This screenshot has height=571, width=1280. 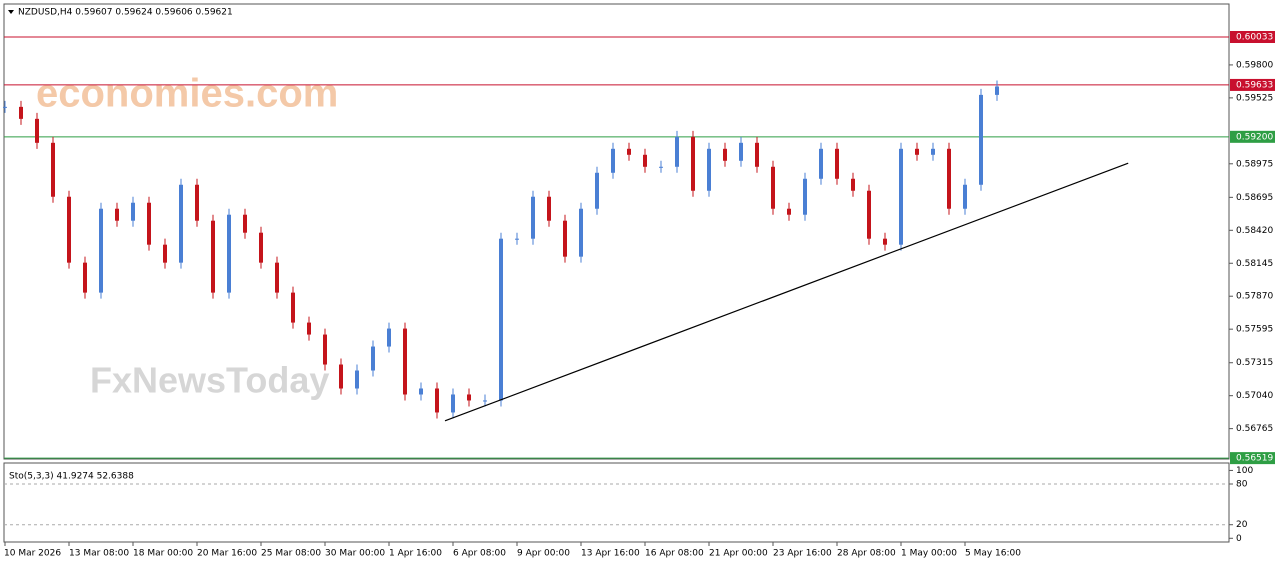 I want to click on level-label: 0.56519, so click(x=1254, y=459).